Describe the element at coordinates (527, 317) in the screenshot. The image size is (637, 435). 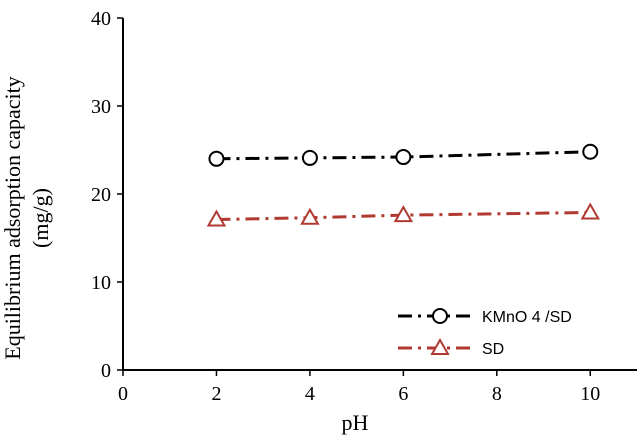
I see `legend-label: KMnO 4 /SD` at that location.